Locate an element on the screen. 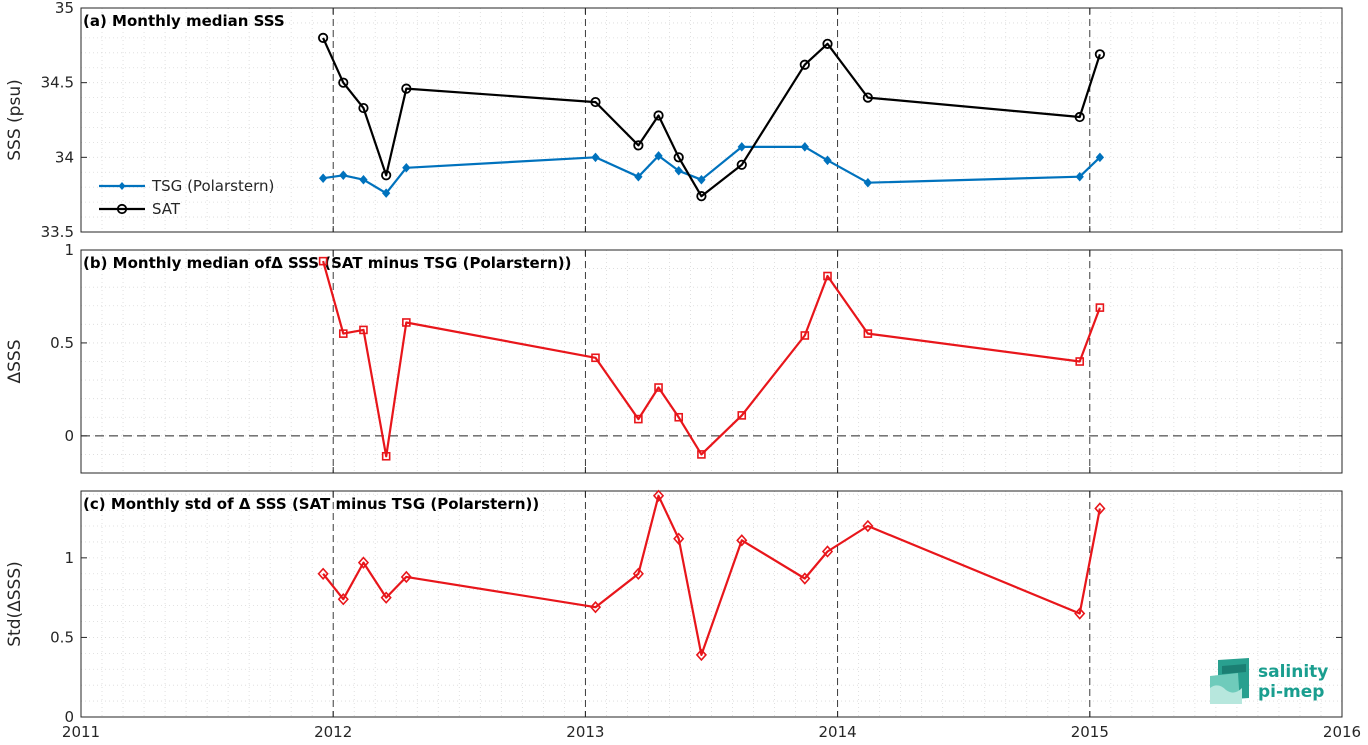 This screenshot has height=745, width=1368. panel-title: (a) Monthly median SSS is located at coordinates (184, 21).